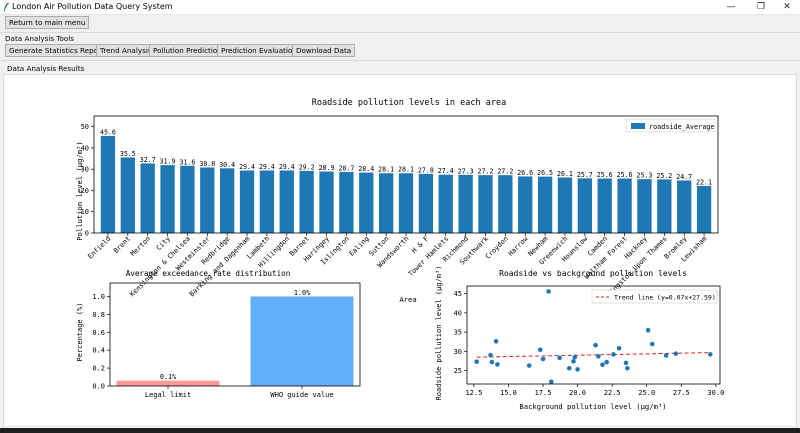 The width and height of the screenshot is (800, 433). Describe the element at coordinates (409, 103) in the screenshot. I see `chart-title: Roadside pollution levels in each area` at that location.